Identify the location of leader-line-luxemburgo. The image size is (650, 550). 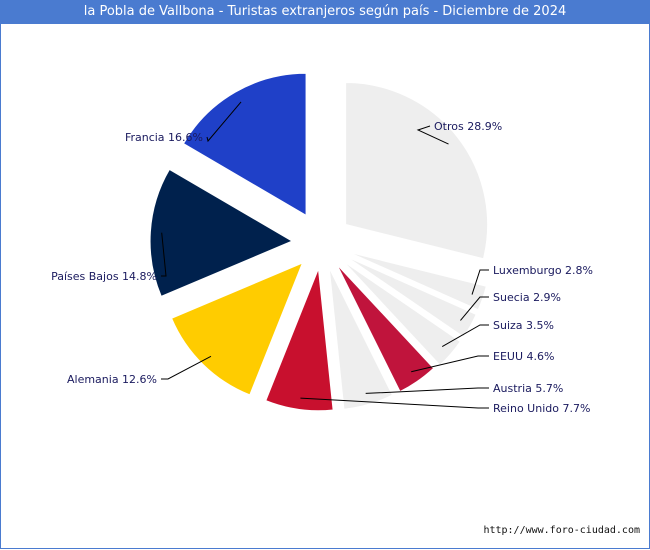
(480, 282).